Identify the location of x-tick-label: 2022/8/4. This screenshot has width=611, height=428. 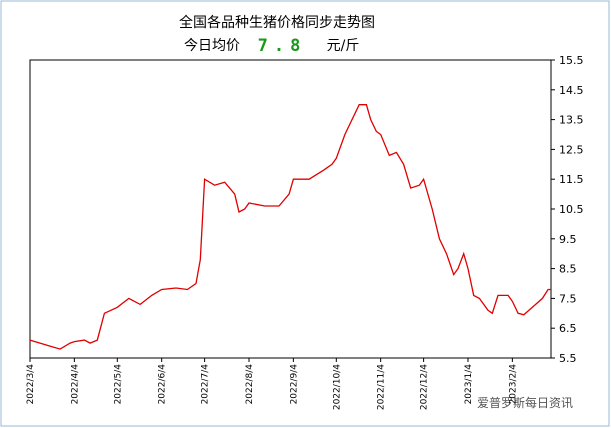
(250, 384).